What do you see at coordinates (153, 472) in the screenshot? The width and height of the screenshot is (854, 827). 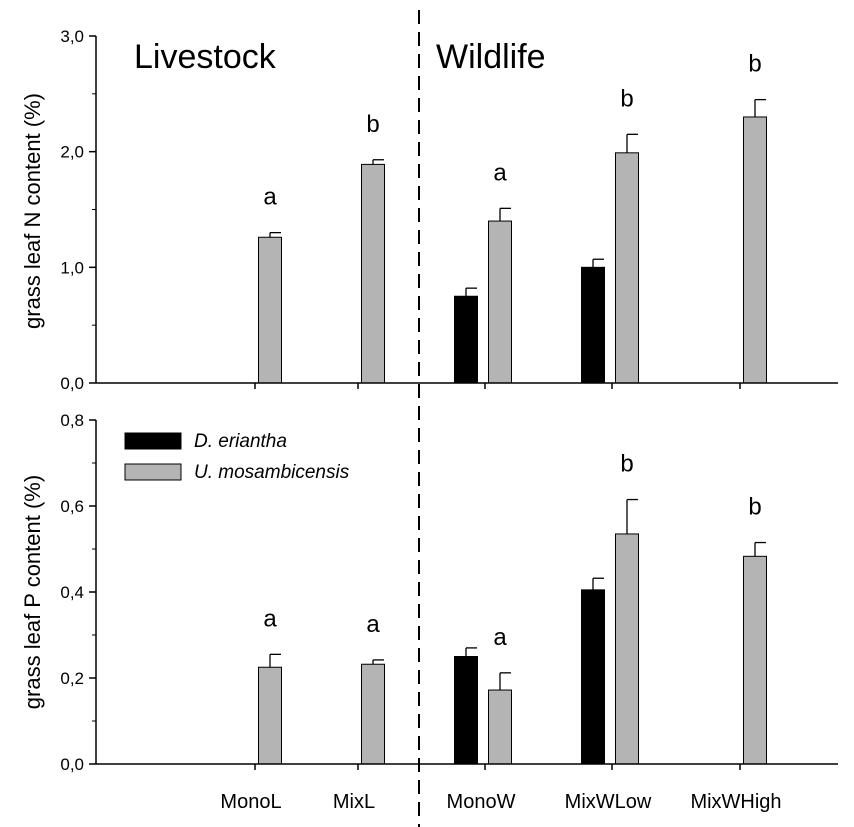 I see `legend-swatch-u-mosambicensis` at bounding box center [153, 472].